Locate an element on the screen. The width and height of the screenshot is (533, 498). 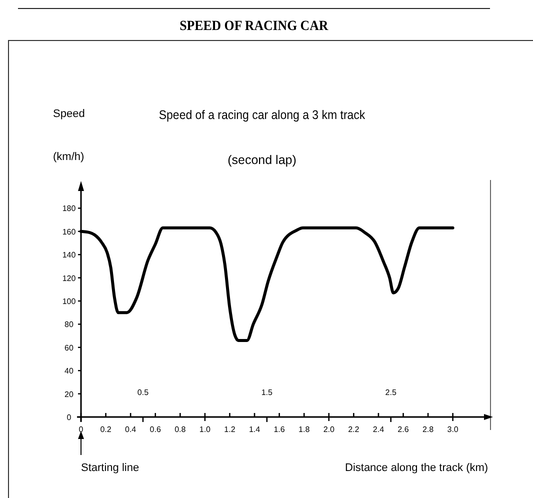
x-tick-label: 3.0 is located at coordinates (453, 429).